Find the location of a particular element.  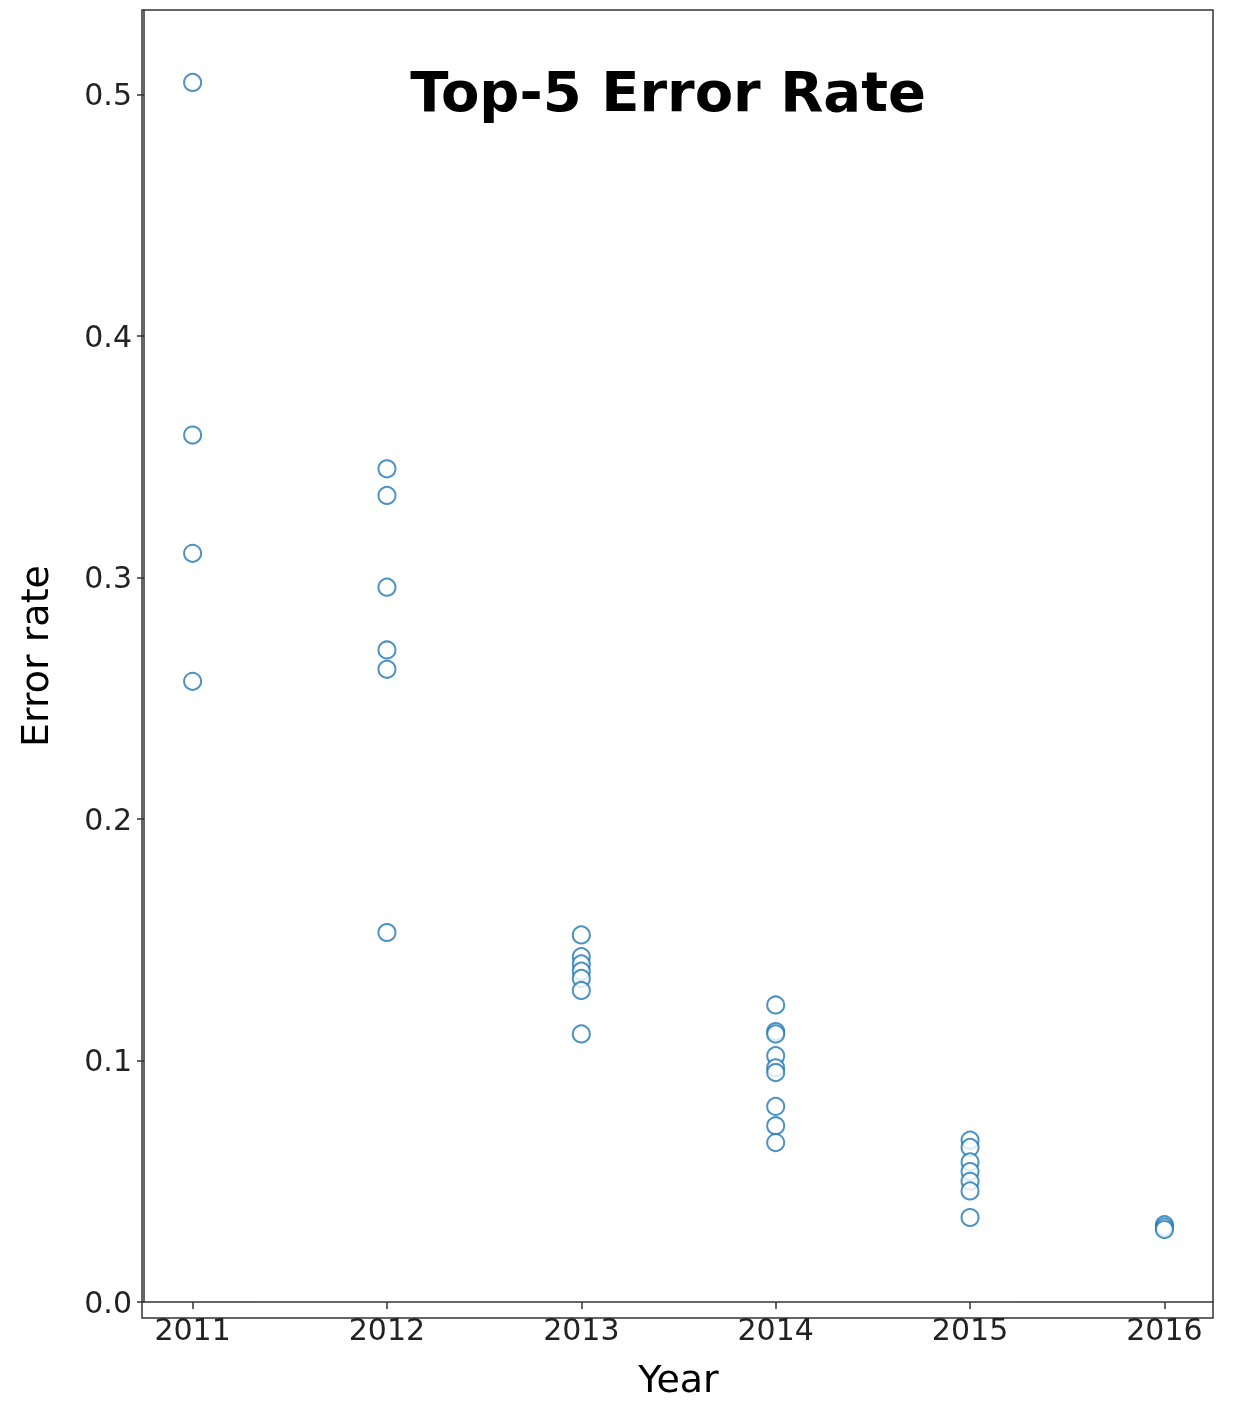

x-tick-label: 2014 is located at coordinates (775, 1329).